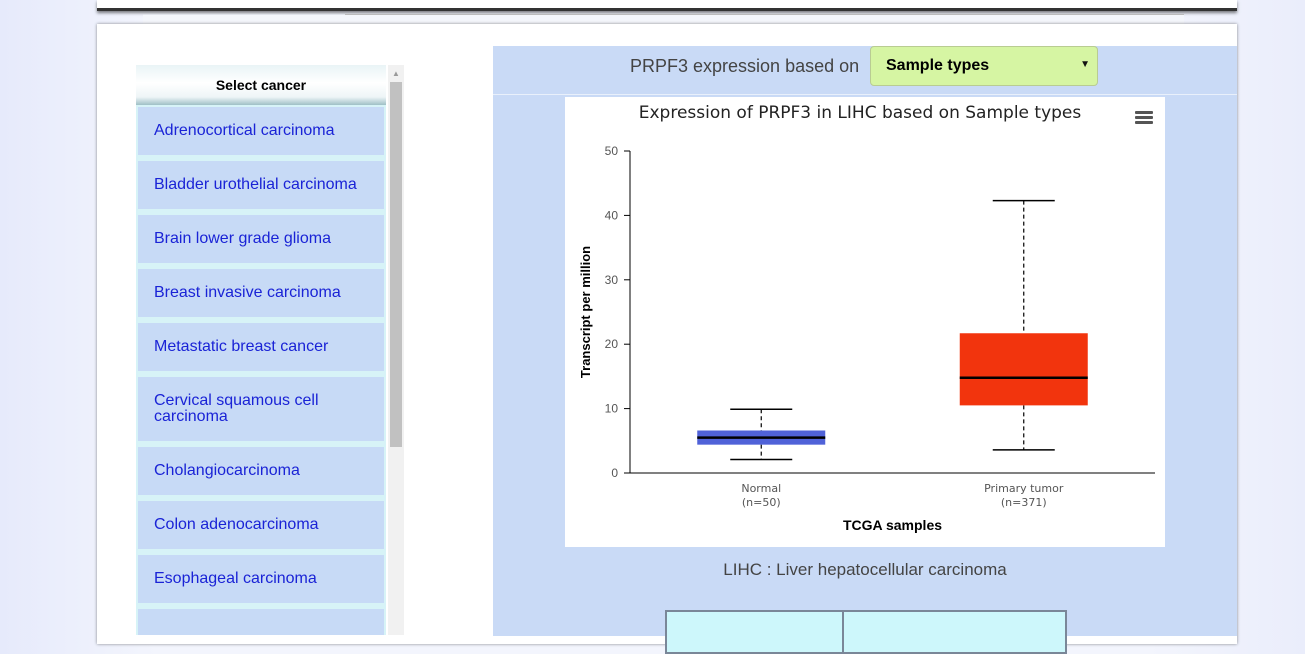  I want to click on cancer-caption: LIHC : Liver hepatocellular carcinoma, so click(865, 569).